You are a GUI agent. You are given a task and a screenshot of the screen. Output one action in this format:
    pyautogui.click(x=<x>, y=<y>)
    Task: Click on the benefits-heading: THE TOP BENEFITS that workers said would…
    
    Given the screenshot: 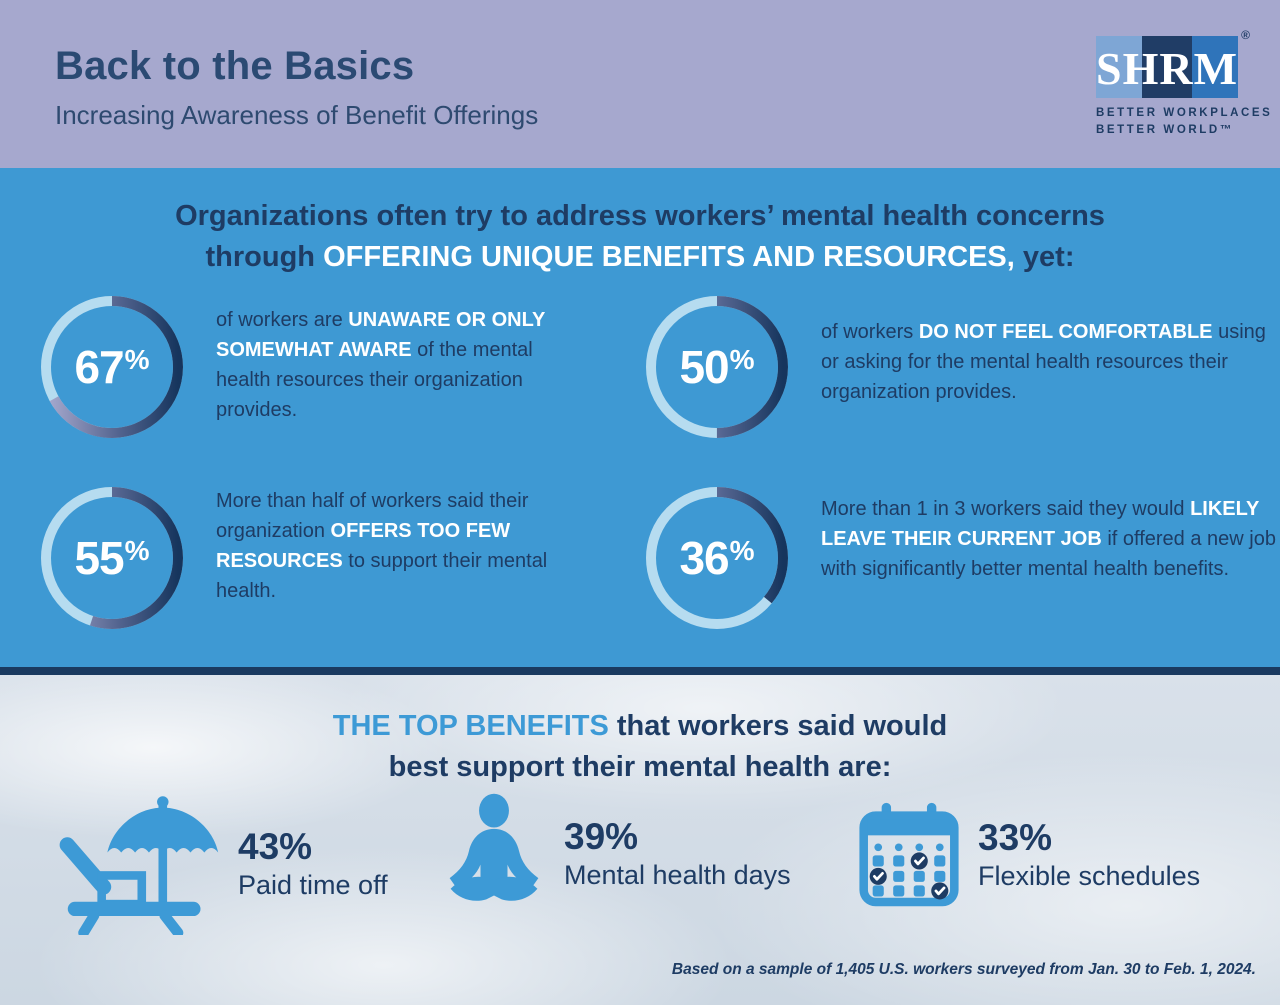 What is the action you would take?
    pyautogui.click(x=640, y=746)
    